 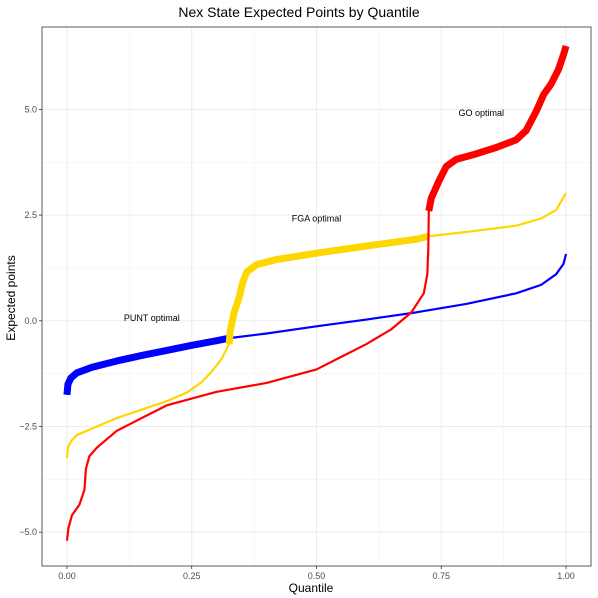 What do you see at coordinates (67, 576) in the screenshot?
I see `x-tick-label: 0.00` at bounding box center [67, 576].